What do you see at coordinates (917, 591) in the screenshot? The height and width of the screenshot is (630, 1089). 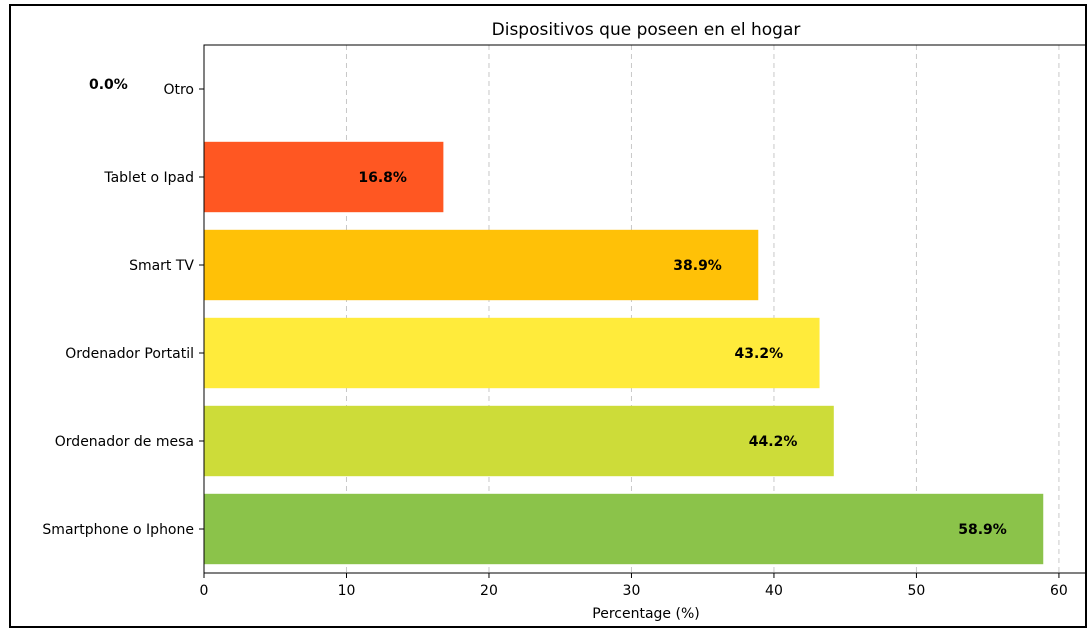 I see `x-tick-label: 50` at bounding box center [917, 591].